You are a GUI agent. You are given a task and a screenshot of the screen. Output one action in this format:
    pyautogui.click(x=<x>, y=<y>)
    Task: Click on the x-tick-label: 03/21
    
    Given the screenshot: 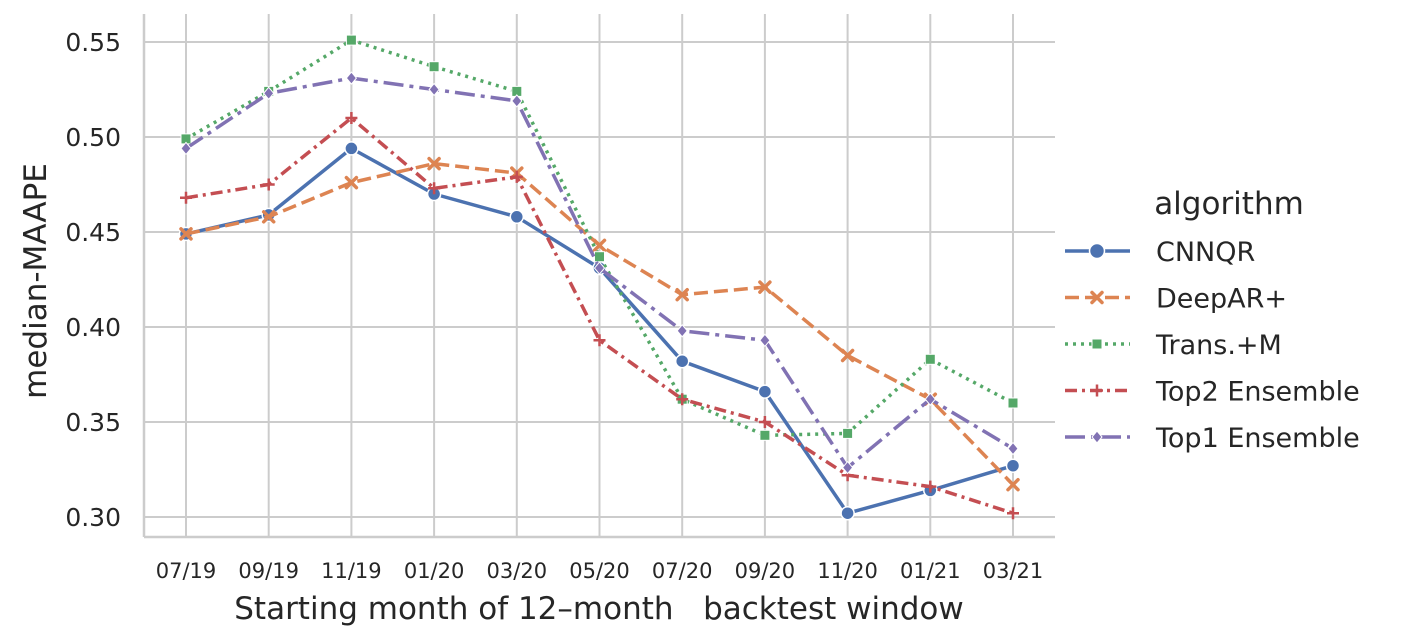 What is the action you would take?
    pyautogui.click(x=1013, y=571)
    